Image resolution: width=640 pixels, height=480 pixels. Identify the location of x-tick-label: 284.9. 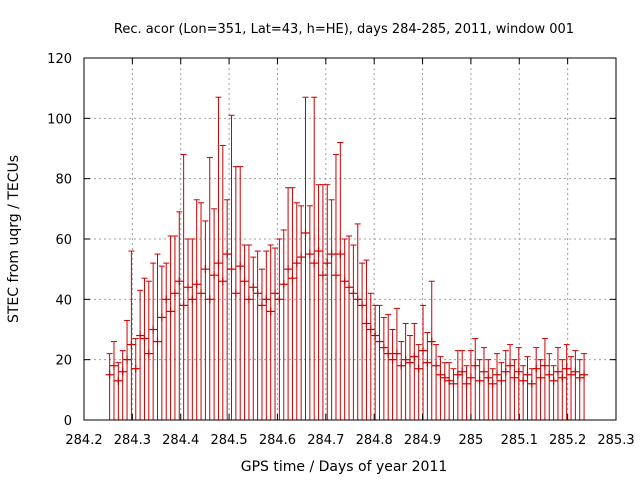
(422, 440).